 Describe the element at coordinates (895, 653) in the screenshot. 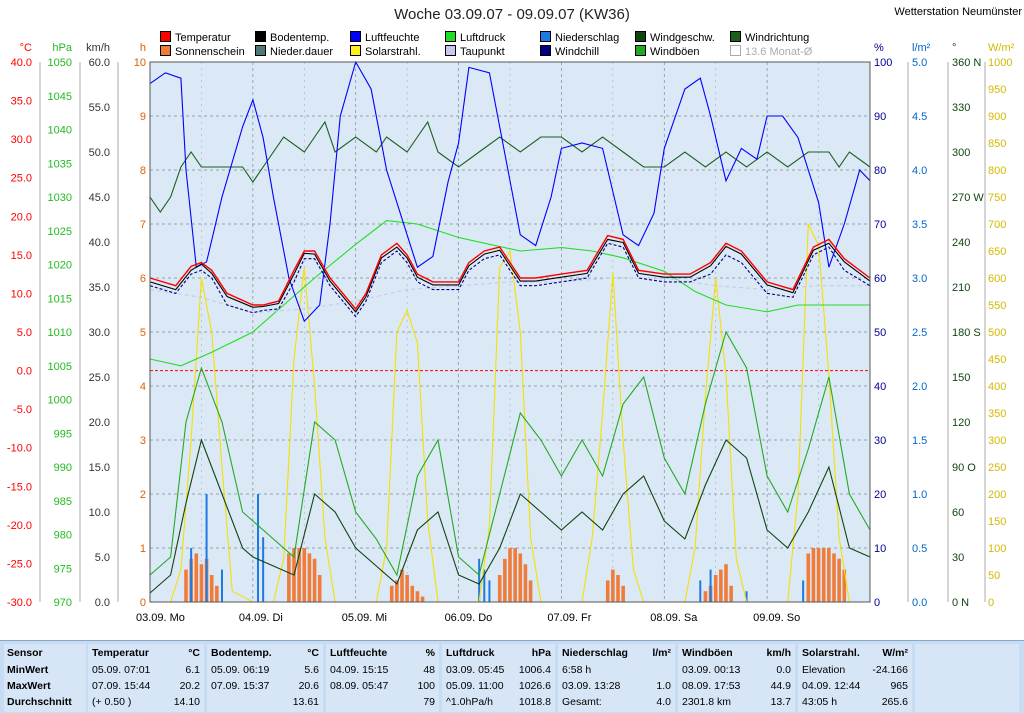

I see `stat-unit: W/m²` at that location.